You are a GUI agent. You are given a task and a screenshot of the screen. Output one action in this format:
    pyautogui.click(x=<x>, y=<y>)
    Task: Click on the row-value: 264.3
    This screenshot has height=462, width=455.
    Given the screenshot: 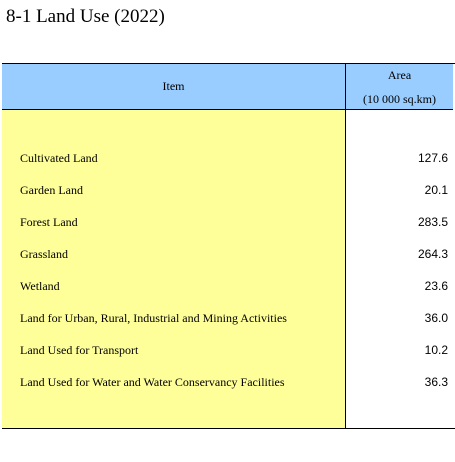 What is the action you would take?
    pyautogui.click(x=432, y=254)
    